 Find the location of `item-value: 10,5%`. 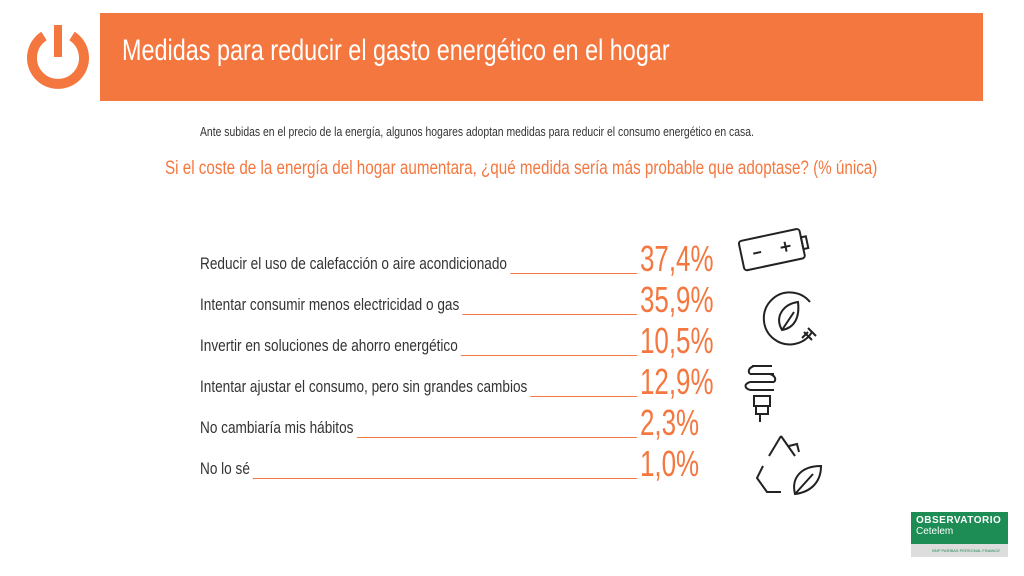

item-value: 10,5% is located at coordinates (677, 340).